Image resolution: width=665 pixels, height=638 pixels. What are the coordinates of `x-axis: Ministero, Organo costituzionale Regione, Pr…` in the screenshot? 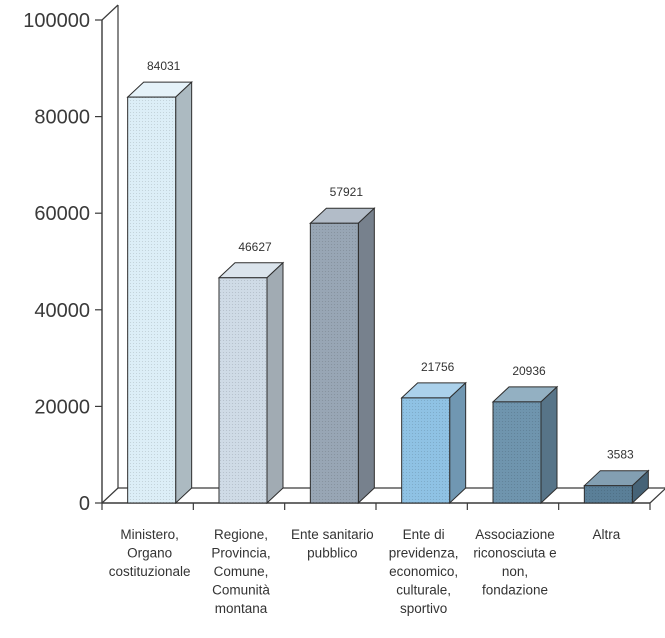 It's located at (376, 559).